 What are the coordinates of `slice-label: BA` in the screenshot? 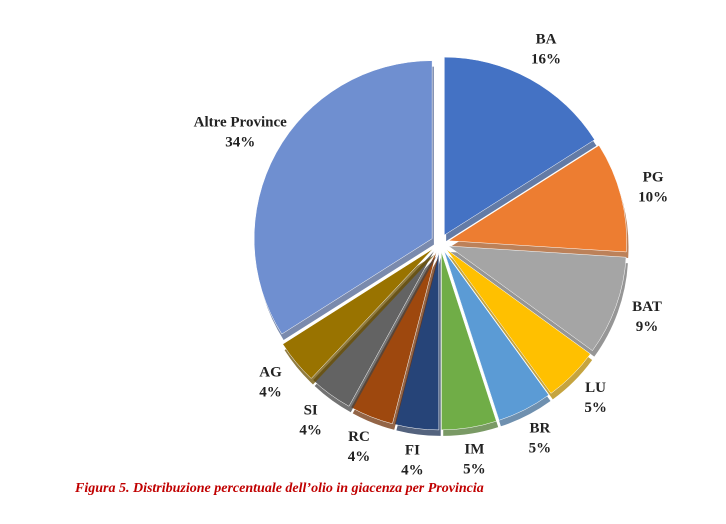 It's located at (546, 40).